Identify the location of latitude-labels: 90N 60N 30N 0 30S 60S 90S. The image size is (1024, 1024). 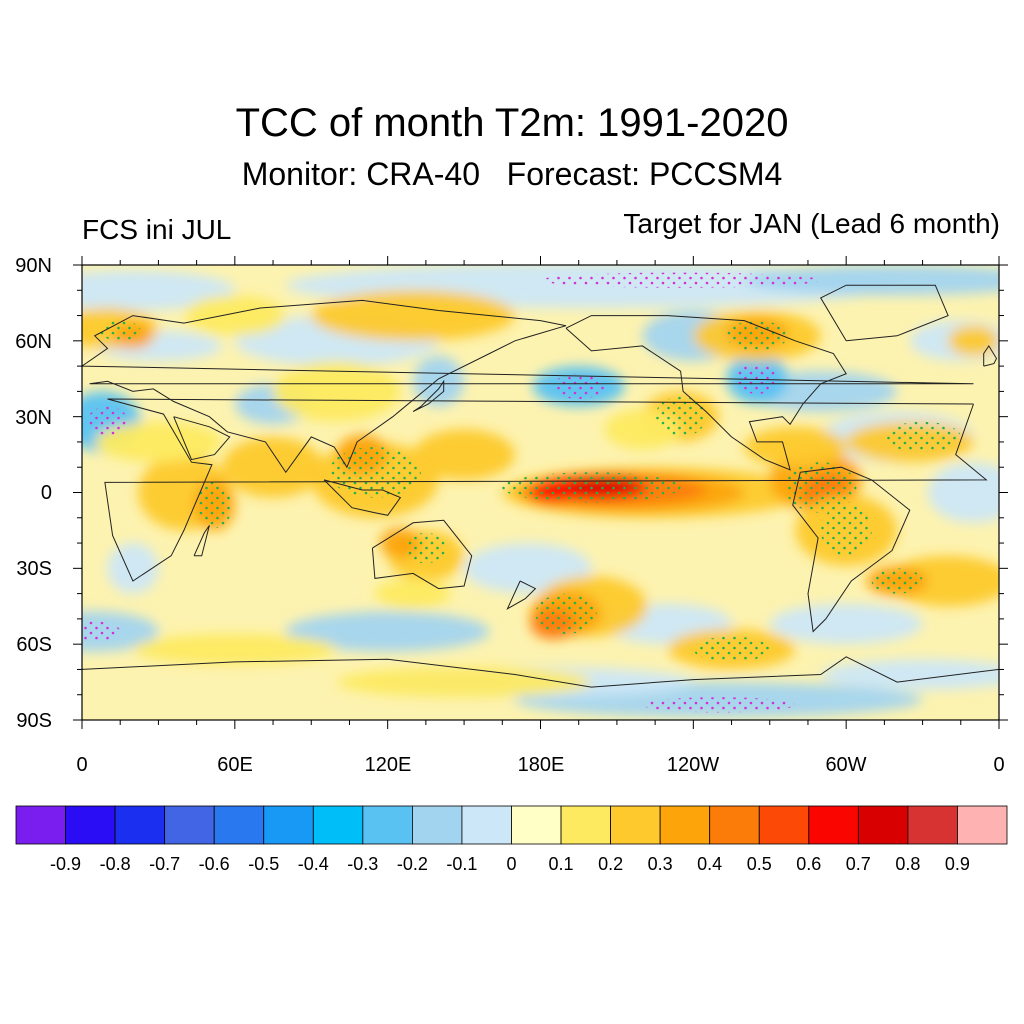
(33, 493).